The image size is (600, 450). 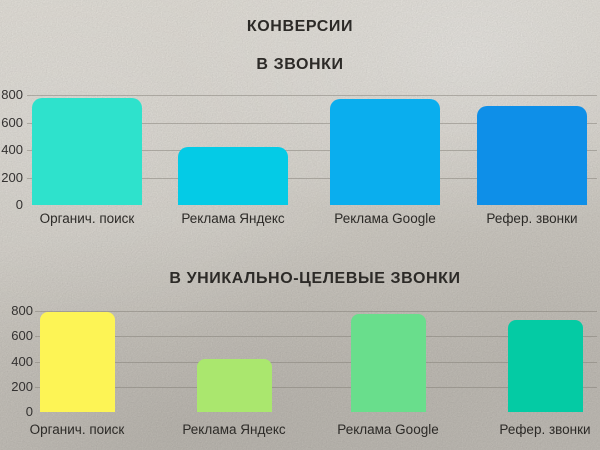 I want to click on chart1-title: В ЗВОНКИ, so click(x=300, y=64).